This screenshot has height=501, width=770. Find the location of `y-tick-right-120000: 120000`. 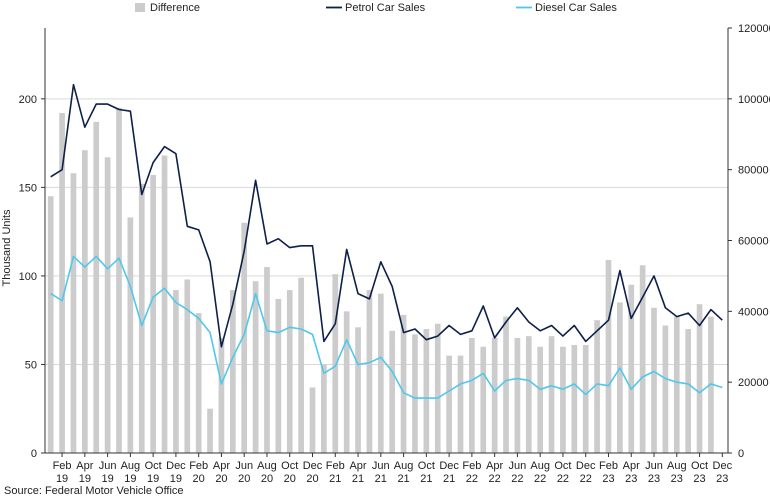

y-tick-right-120000: 120000 is located at coordinates (754, 29).